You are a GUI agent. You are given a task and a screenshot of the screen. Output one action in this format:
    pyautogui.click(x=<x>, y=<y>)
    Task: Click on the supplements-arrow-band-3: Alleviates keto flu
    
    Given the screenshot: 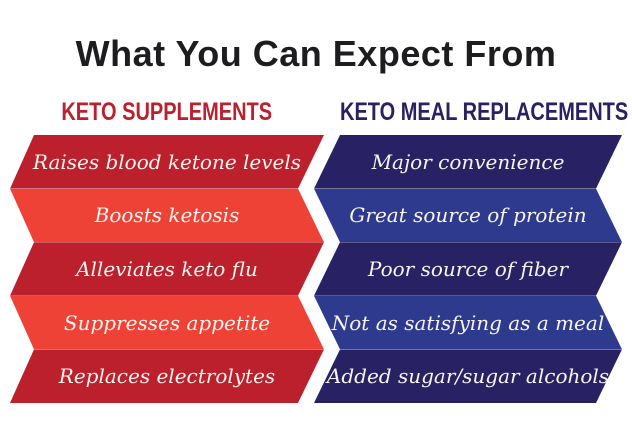 What is the action you would take?
    pyautogui.click(x=167, y=269)
    